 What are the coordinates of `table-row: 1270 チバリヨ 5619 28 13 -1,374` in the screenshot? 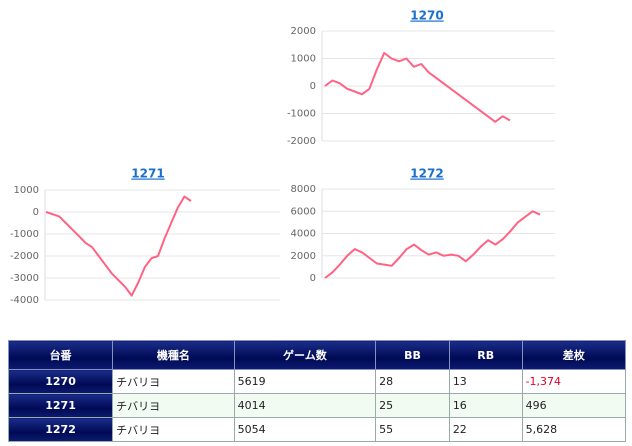 It's located at (317, 381).